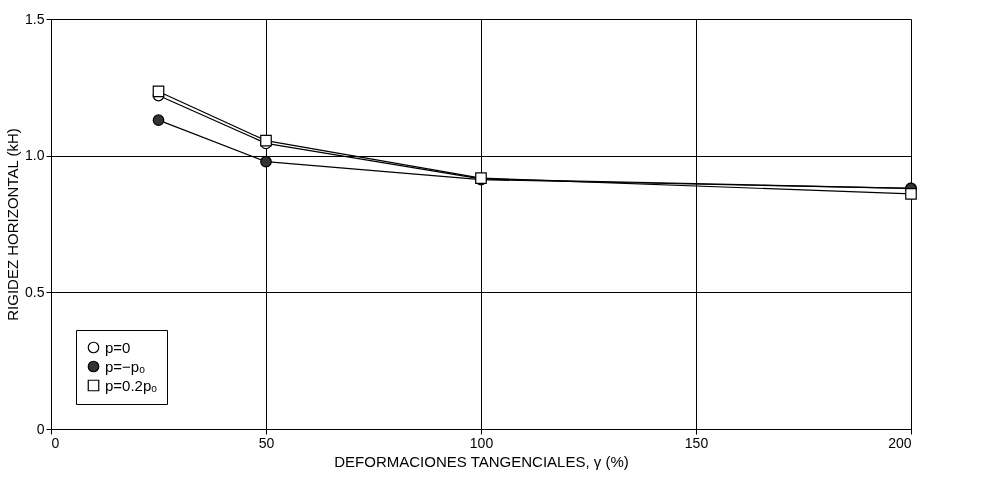  I want to click on x-tick-label: 100, so click(481, 442).